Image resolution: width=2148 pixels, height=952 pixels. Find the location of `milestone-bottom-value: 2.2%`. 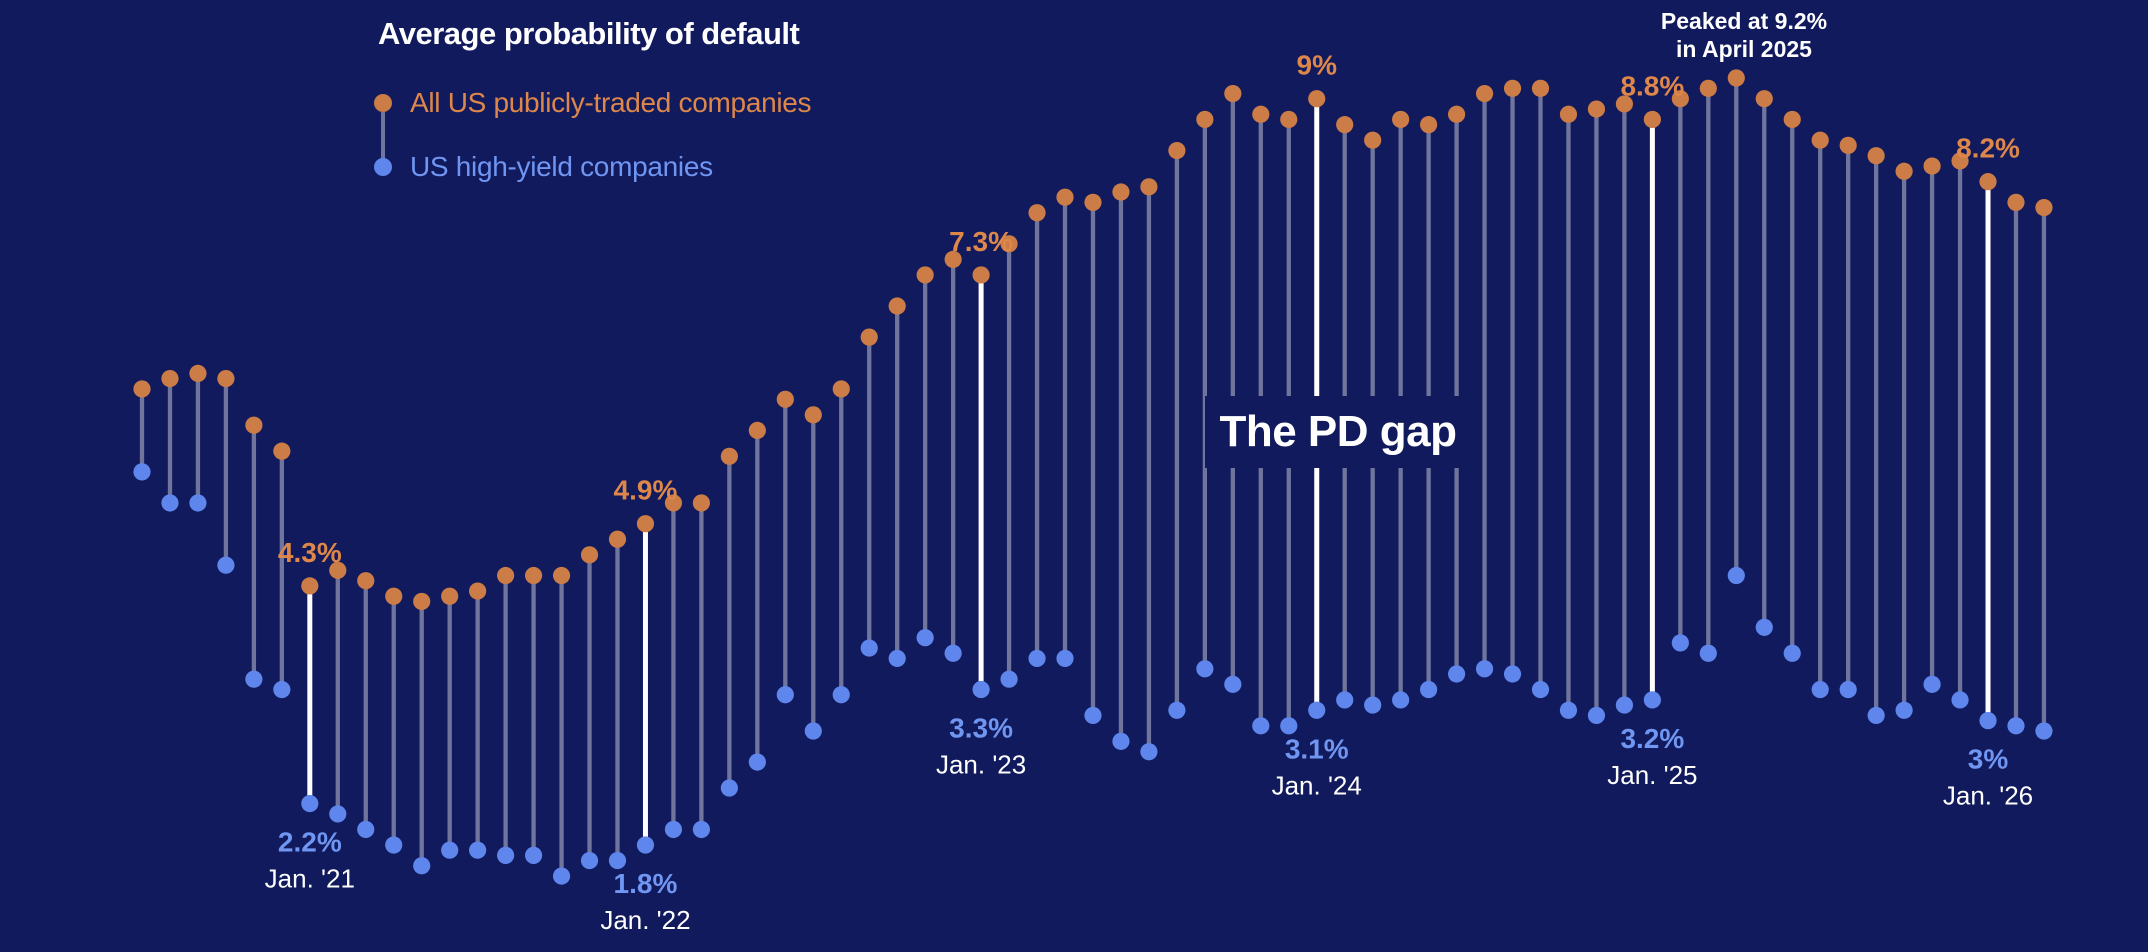

milestone-bottom-value: 2.2% is located at coordinates (310, 842).